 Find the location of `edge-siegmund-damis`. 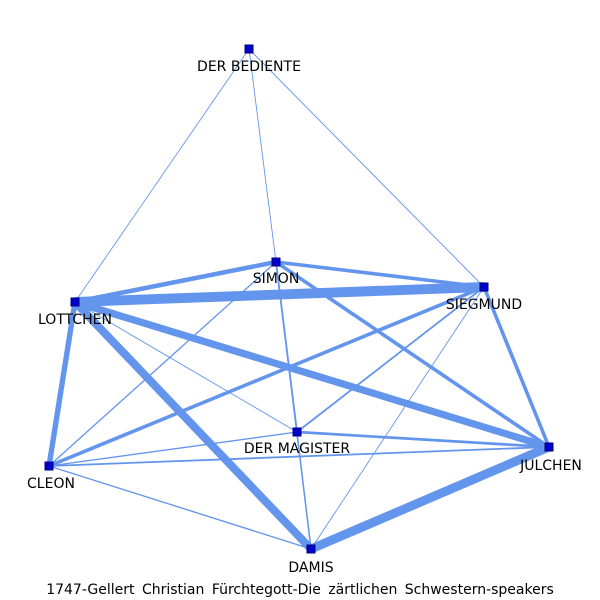

edge-siegmund-damis is located at coordinates (397, 418).